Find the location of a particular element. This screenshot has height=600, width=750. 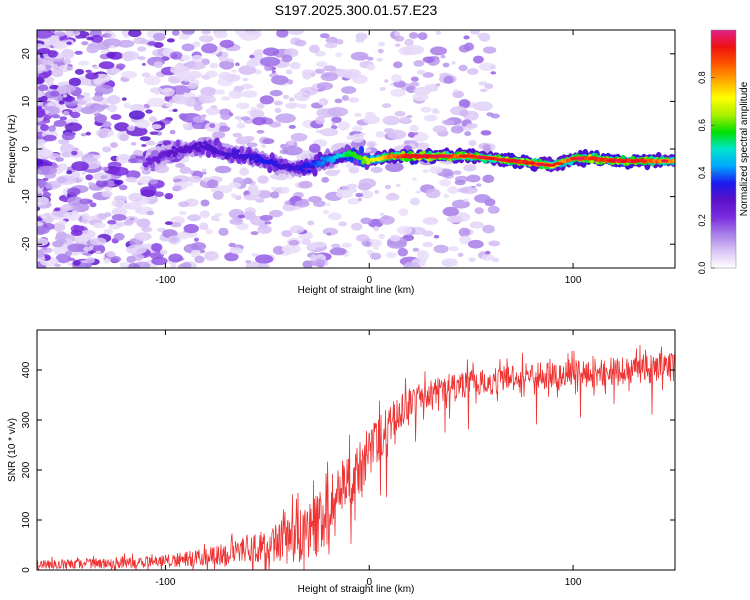

spectrogram-y-axis-label: Frequency (Hz) is located at coordinates (12, 149).